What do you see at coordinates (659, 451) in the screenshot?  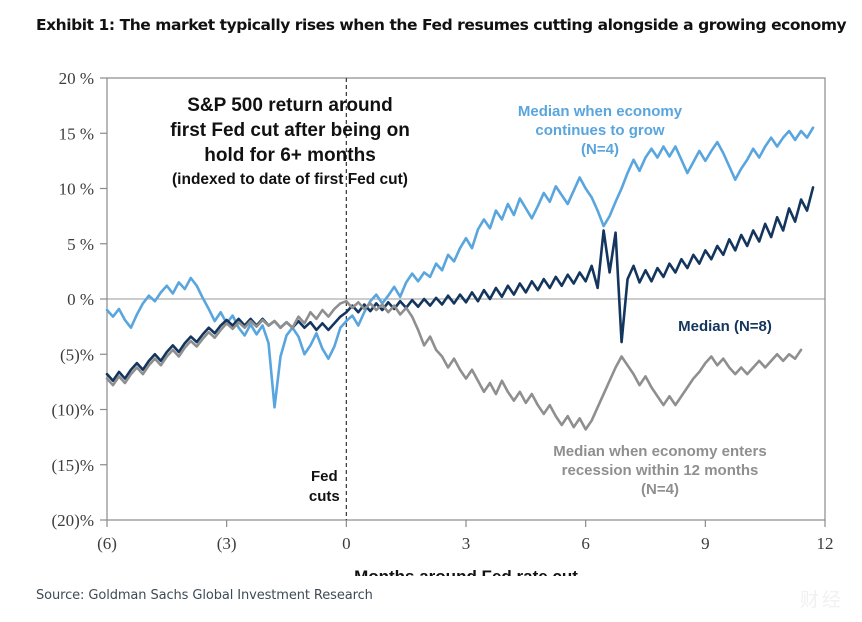 I see `series-label-recession-1: Median when economy enters` at bounding box center [659, 451].